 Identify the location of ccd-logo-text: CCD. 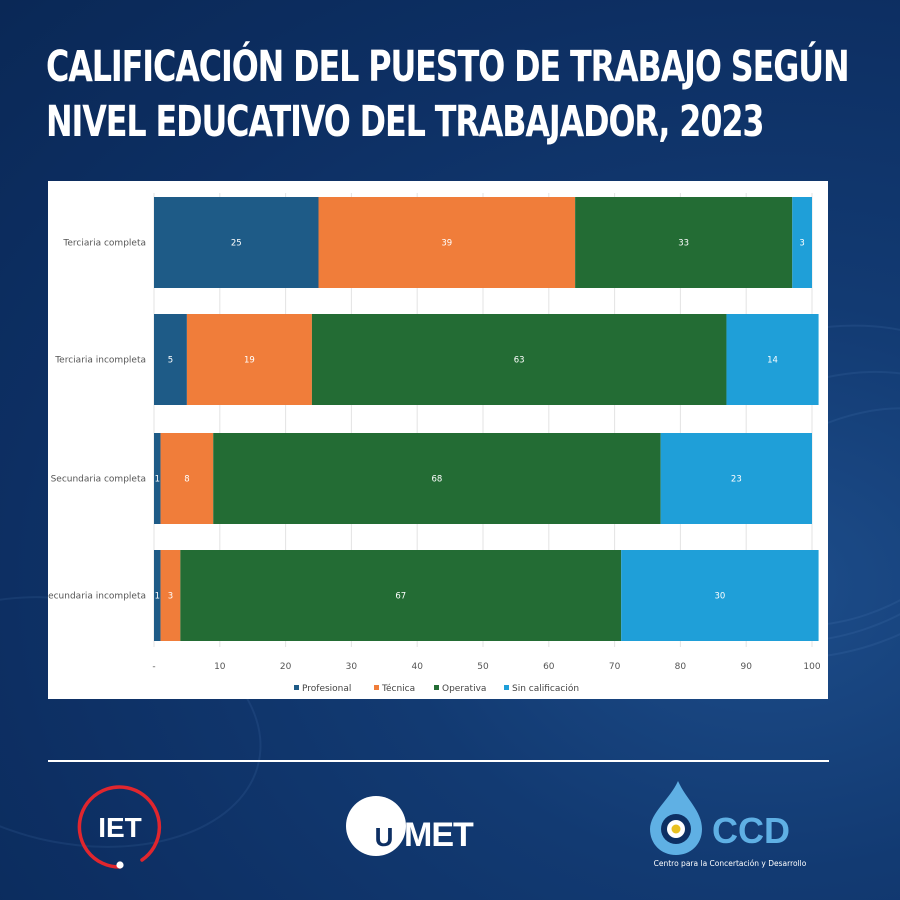
(751, 830).